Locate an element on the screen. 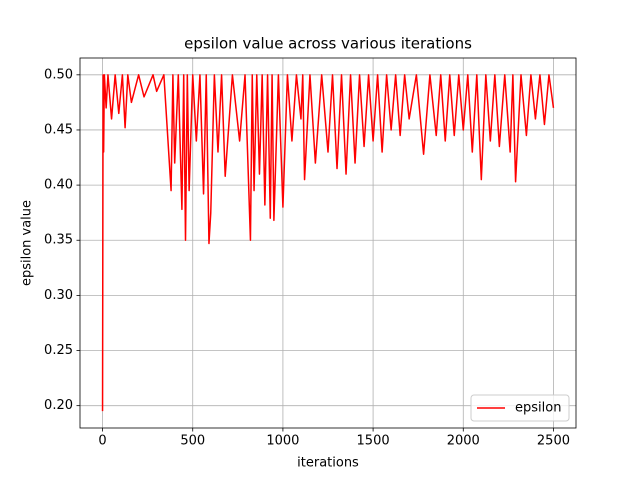 This screenshot has width=640, height=480. x-tick-label: 0 is located at coordinates (102, 441).